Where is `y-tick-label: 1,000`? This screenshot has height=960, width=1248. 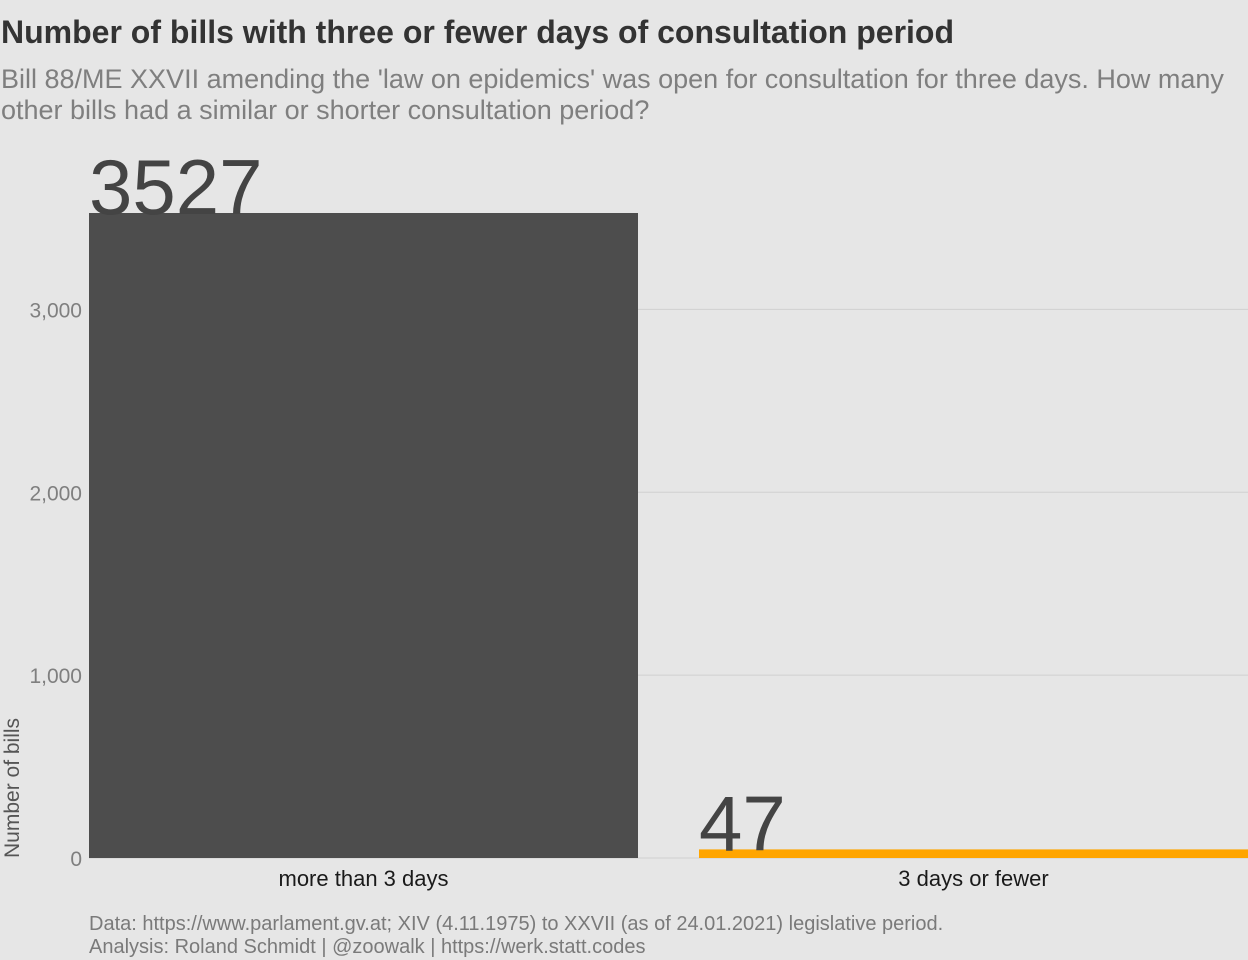 y-tick-label: 1,000 is located at coordinates (55, 676).